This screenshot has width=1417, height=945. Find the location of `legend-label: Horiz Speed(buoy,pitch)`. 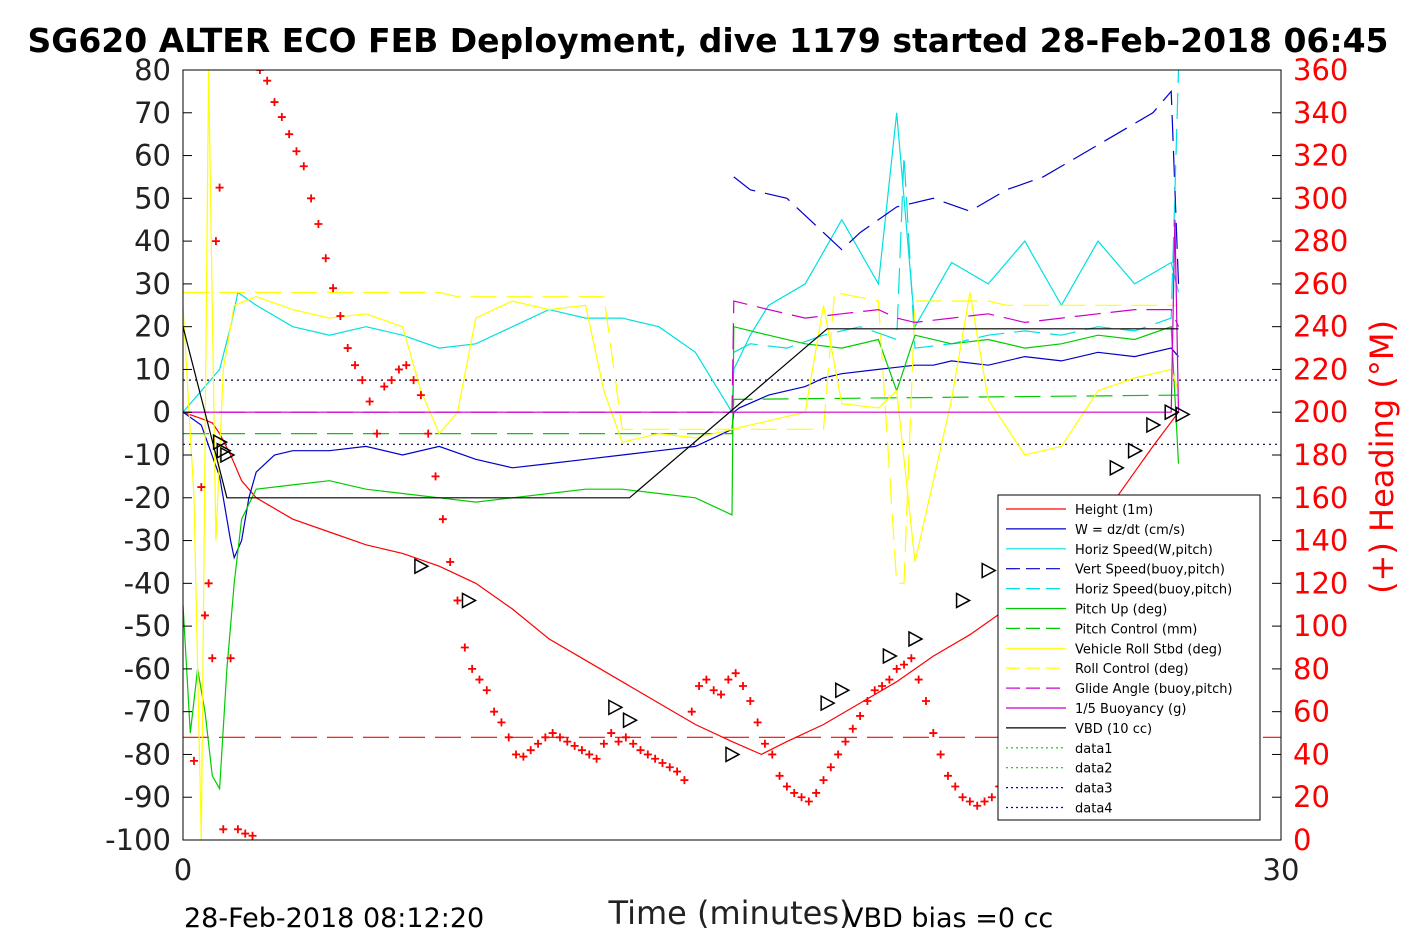

legend-label: Horiz Speed(buoy,pitch) is located at coordinates (1153, 590).